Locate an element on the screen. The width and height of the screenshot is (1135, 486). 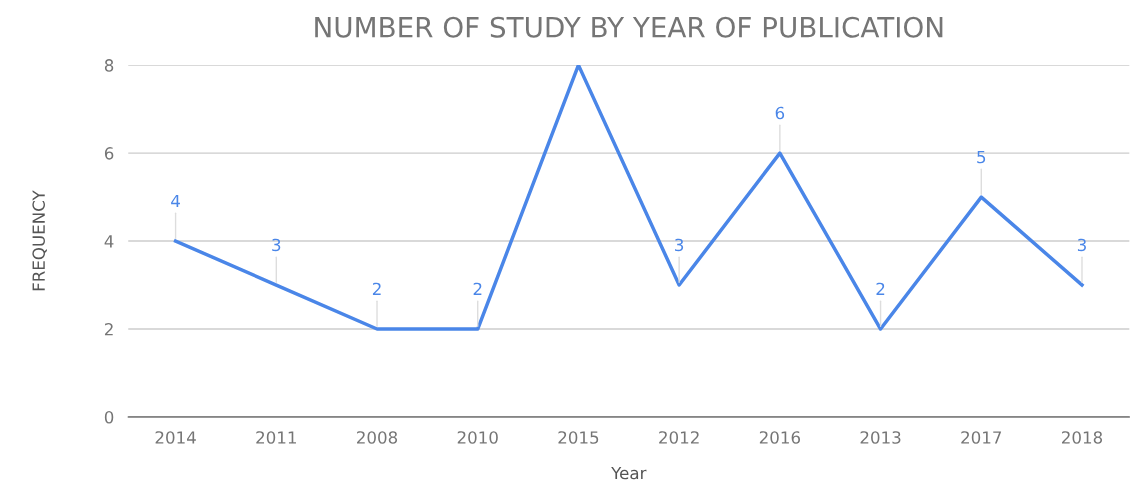
x-tick-label: 2010 is located at coordinates (477, 437).